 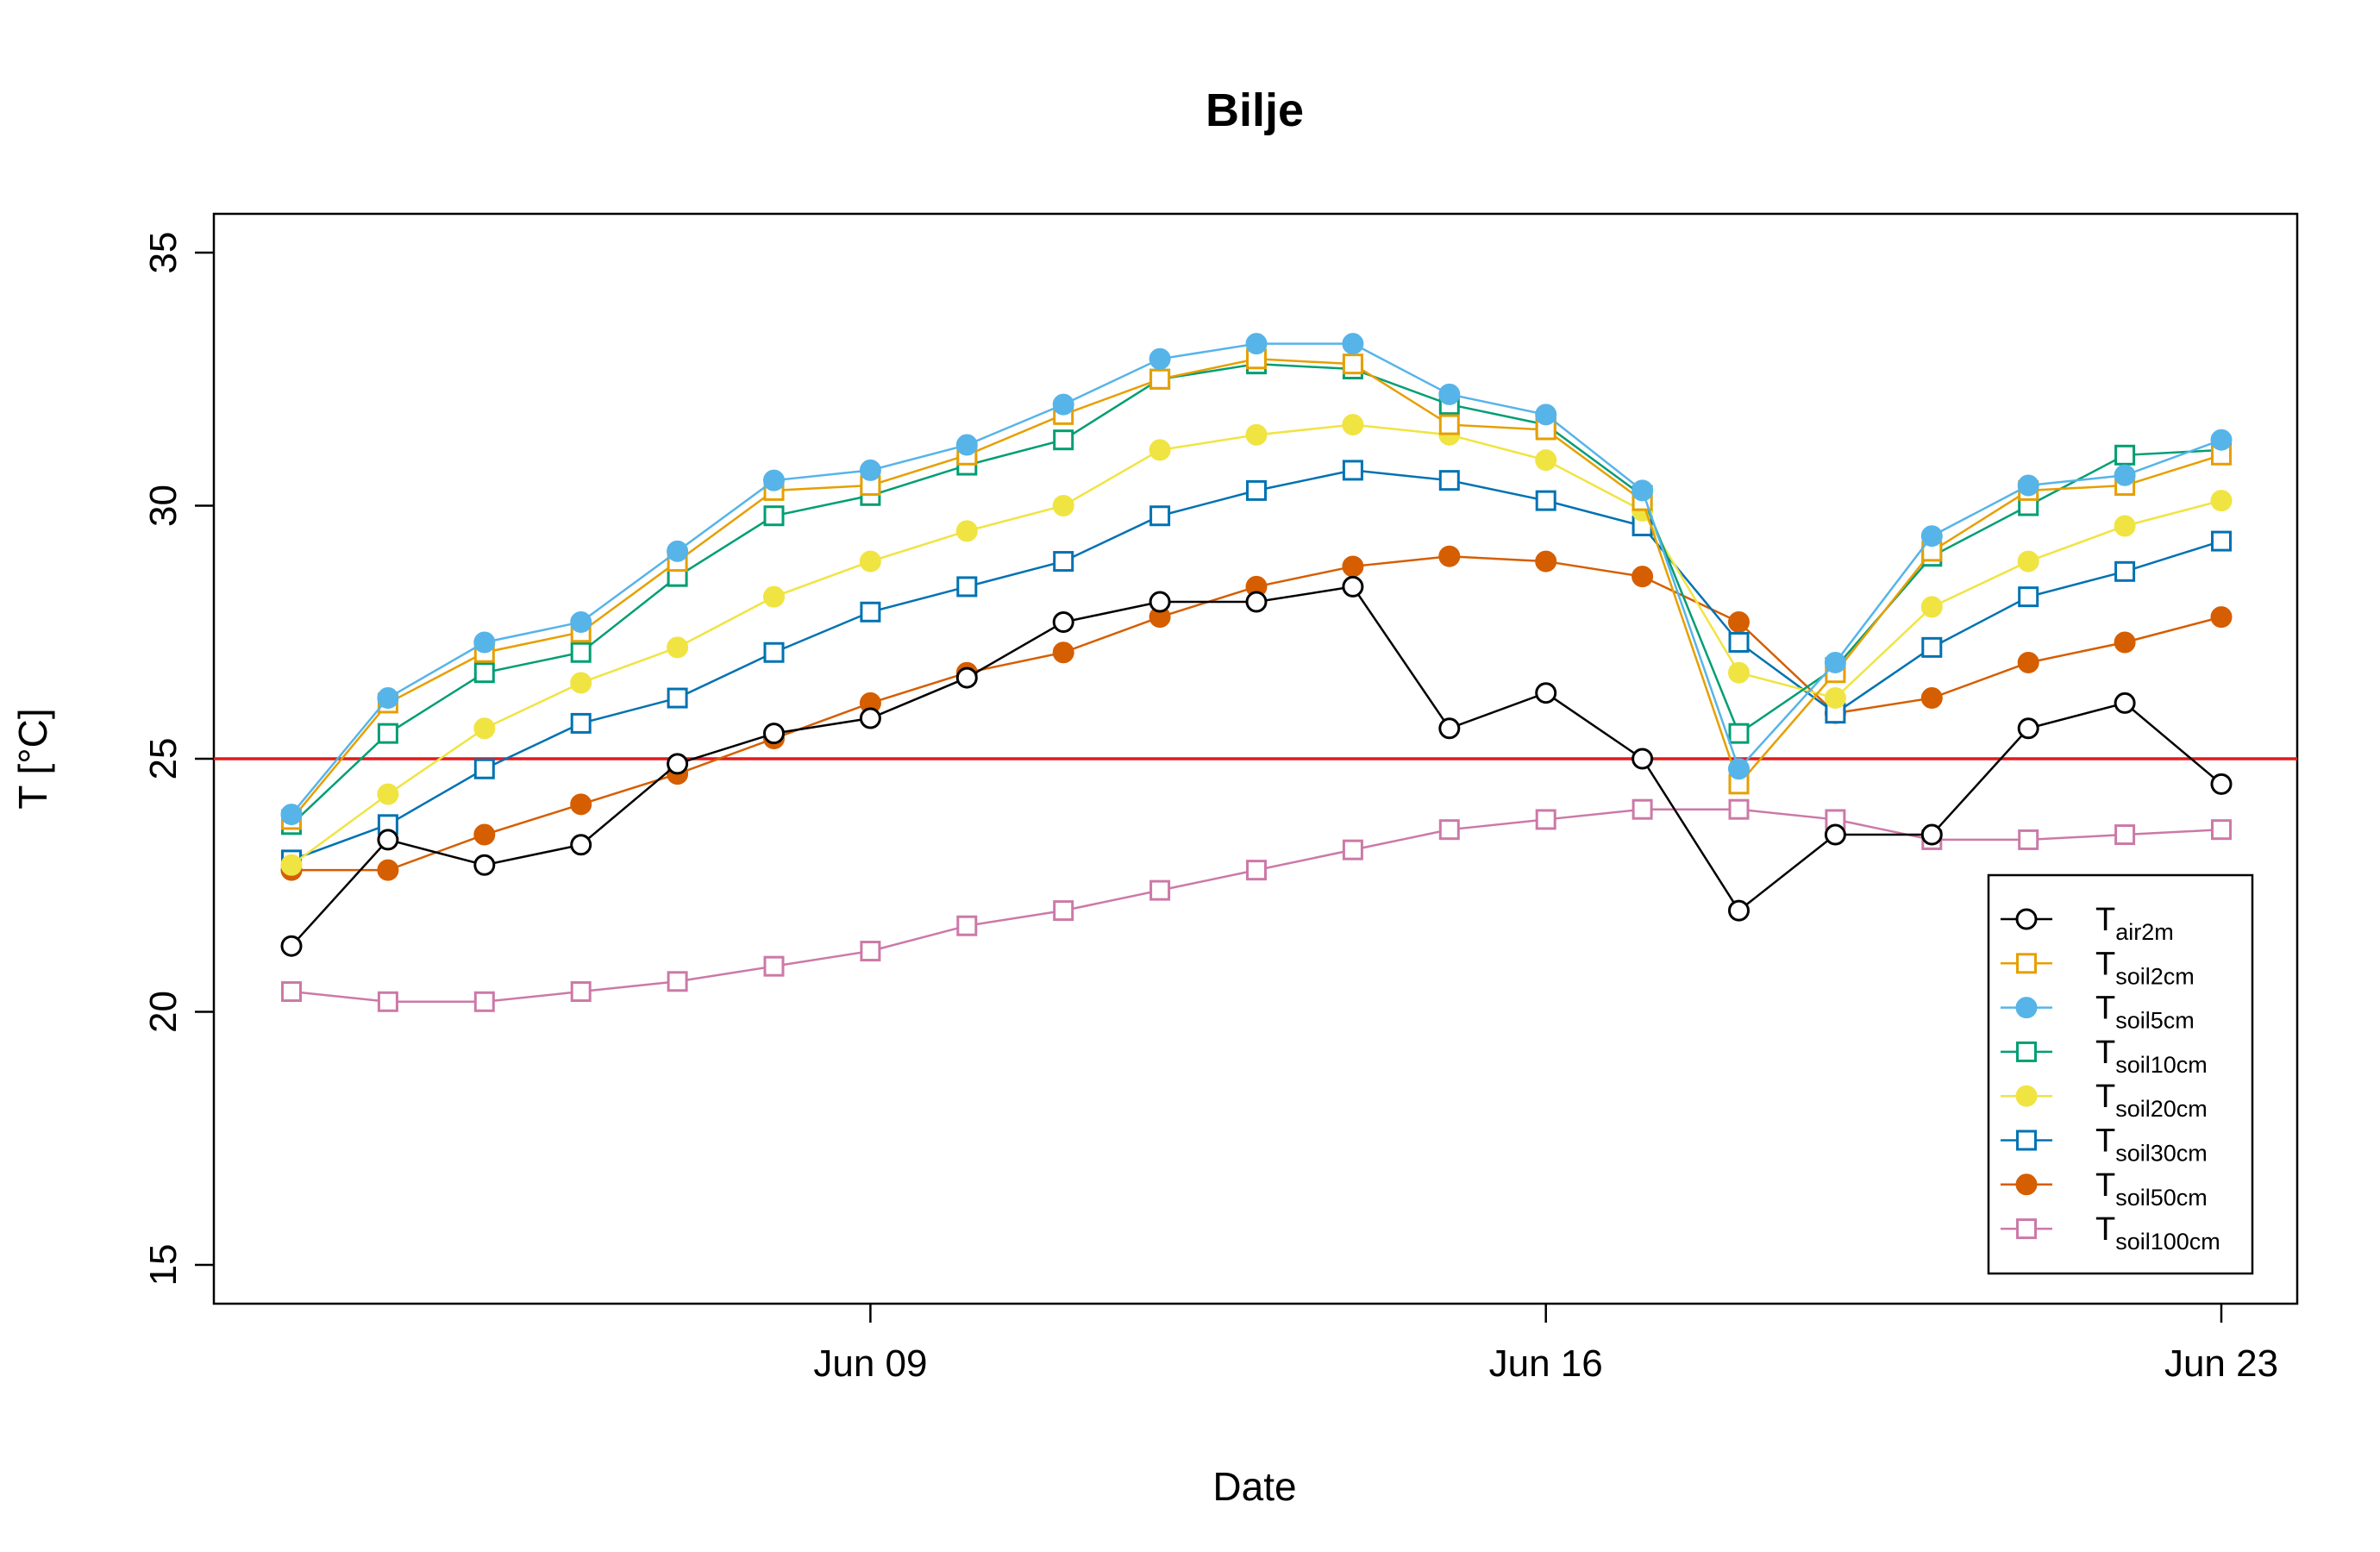 I want to click on y-tick-label: 35, so click(x=164, y=253).